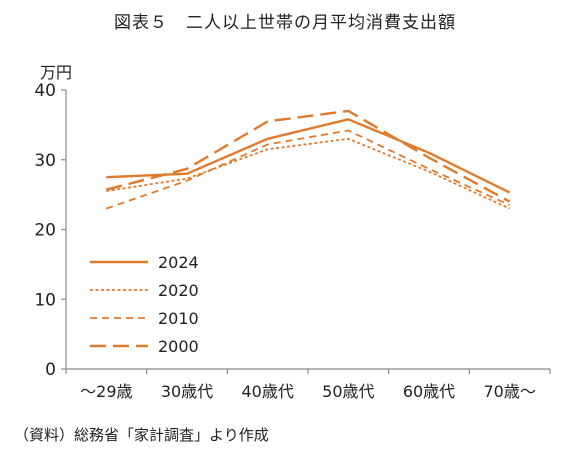  I want to click on x-category-labels: ～29歳 30歳代 40歳代 50歳代 60歳代 70歳～, so click(308, 391).